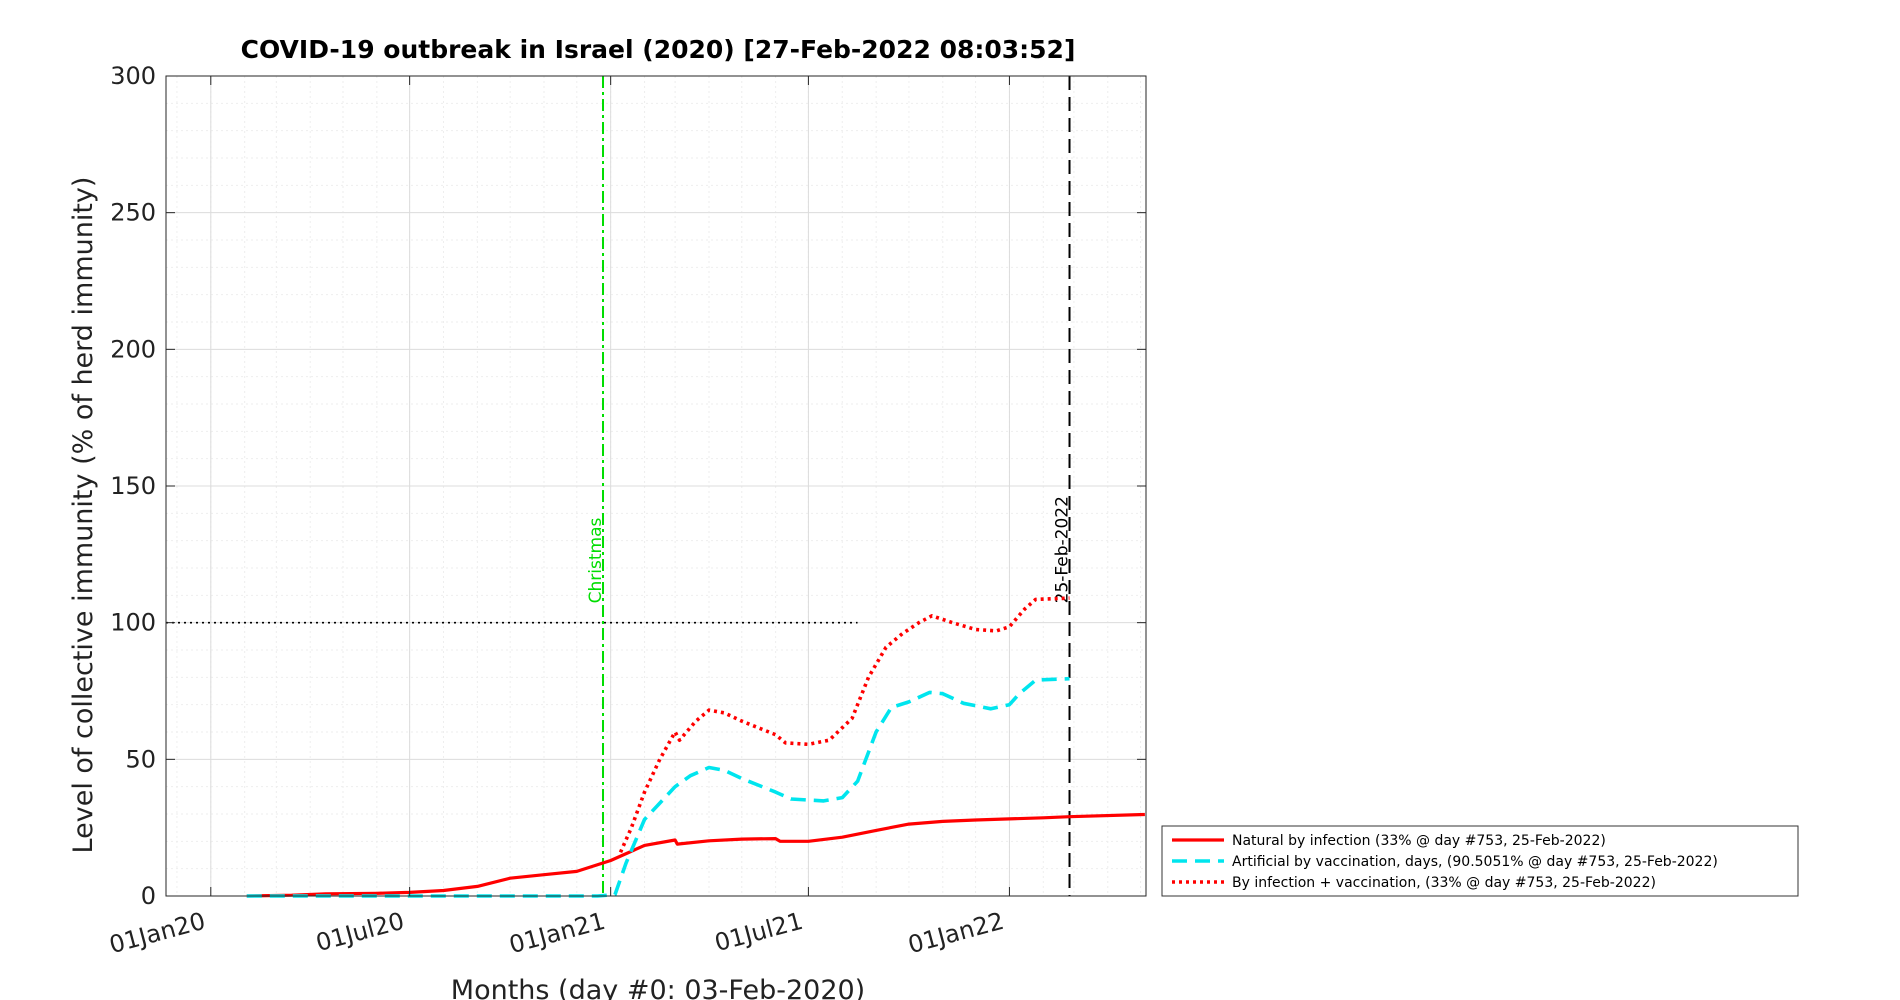  Describe the element at coordinates (759, 932) in the screenshot. I see `x-tick-label: 01Jul21` at that location.